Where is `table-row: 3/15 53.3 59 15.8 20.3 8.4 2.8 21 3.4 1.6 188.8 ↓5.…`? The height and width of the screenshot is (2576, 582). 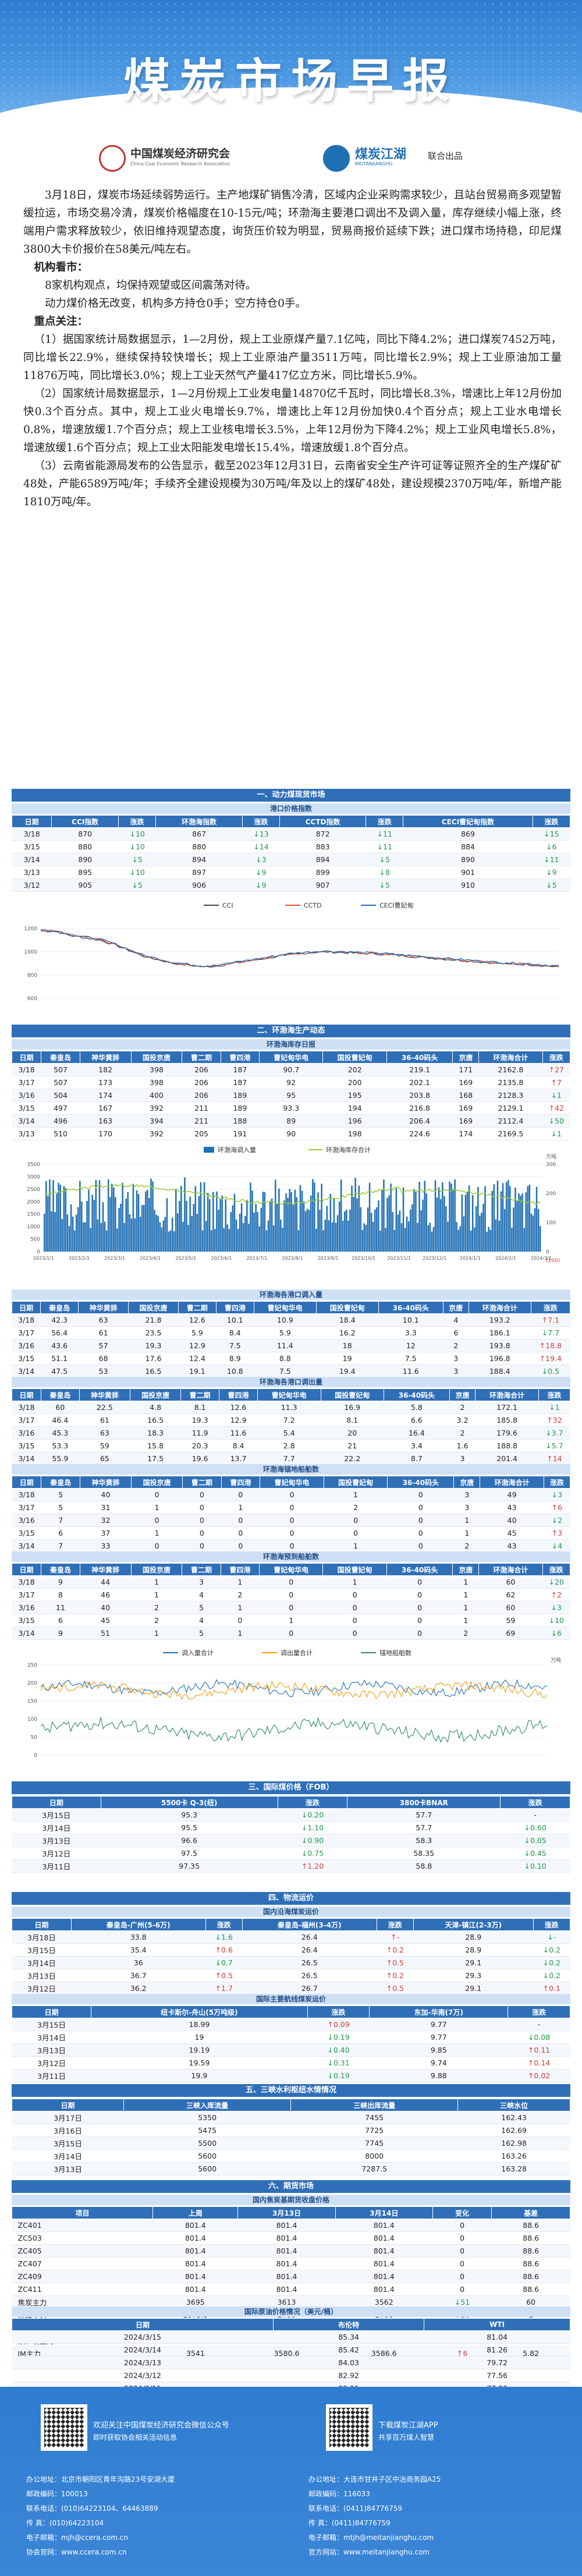
table-row: 3/15 53.3 59 15.8 20.3 8.4 2.8 21 3.4 1.6 188.8 ↓5.… is located at coordinates (291, 1445).